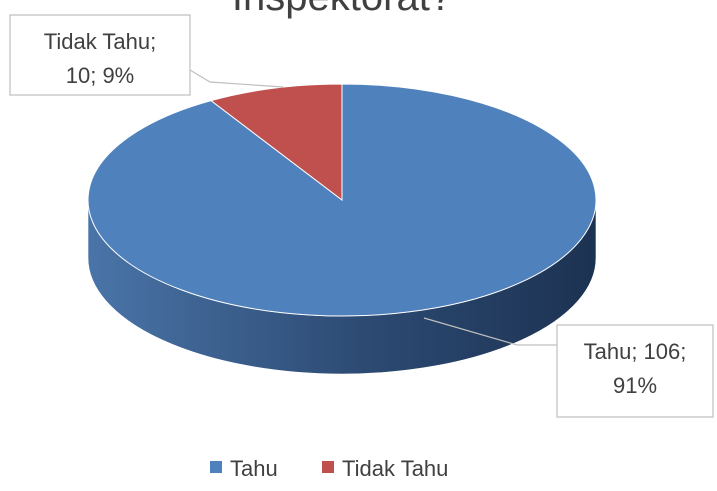 This screenshot has width=717, height=491. Describe the element at coordinates (635, 385) in the screenshot. I see `data-label: 91%` at that location.